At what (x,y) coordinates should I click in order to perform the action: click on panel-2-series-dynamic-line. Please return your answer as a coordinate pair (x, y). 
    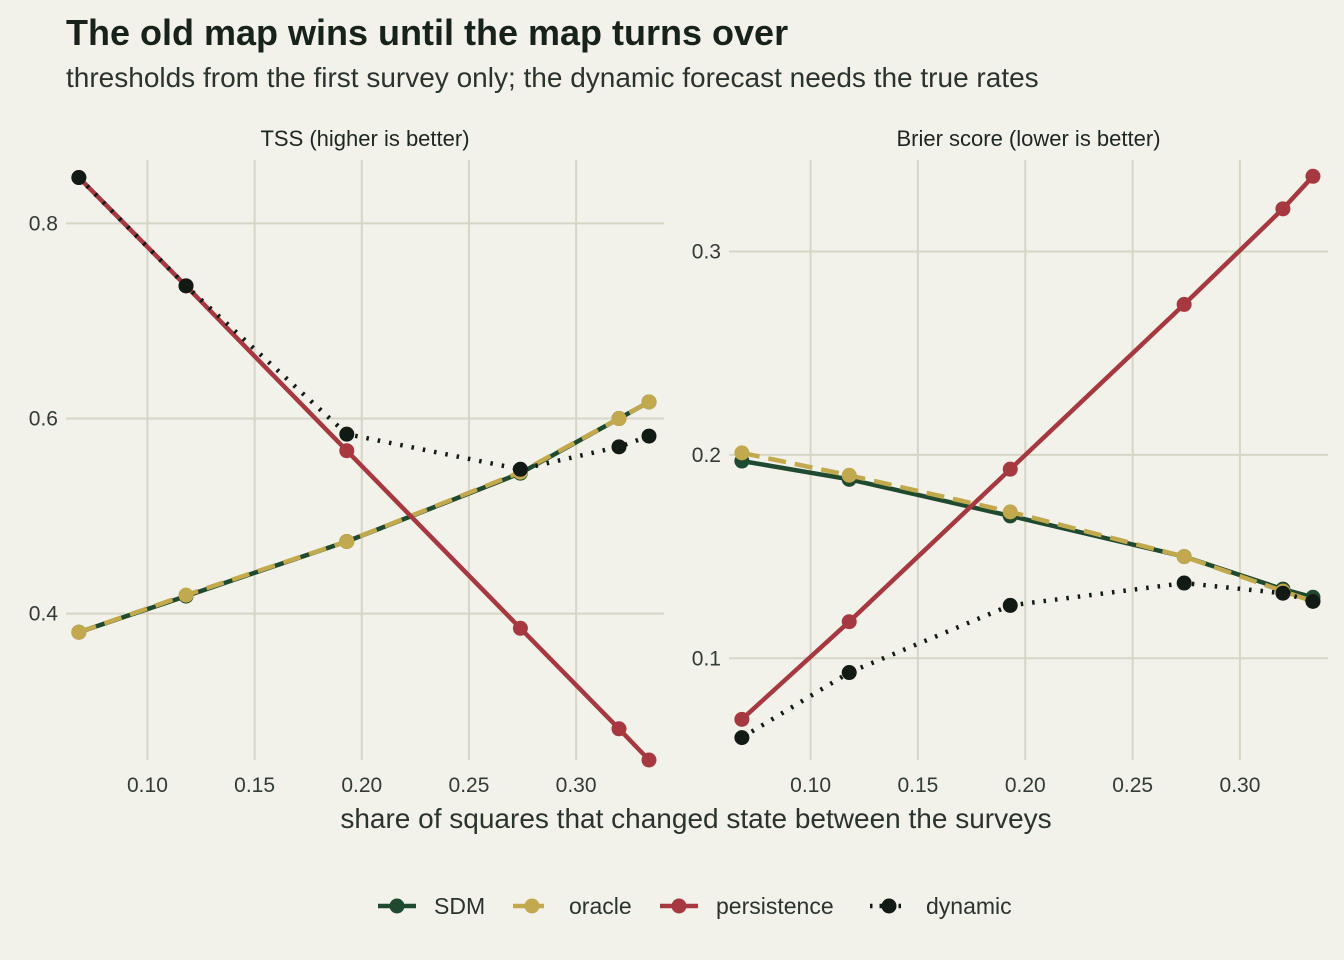
    Looking at the image, I should click on (1027, 660).